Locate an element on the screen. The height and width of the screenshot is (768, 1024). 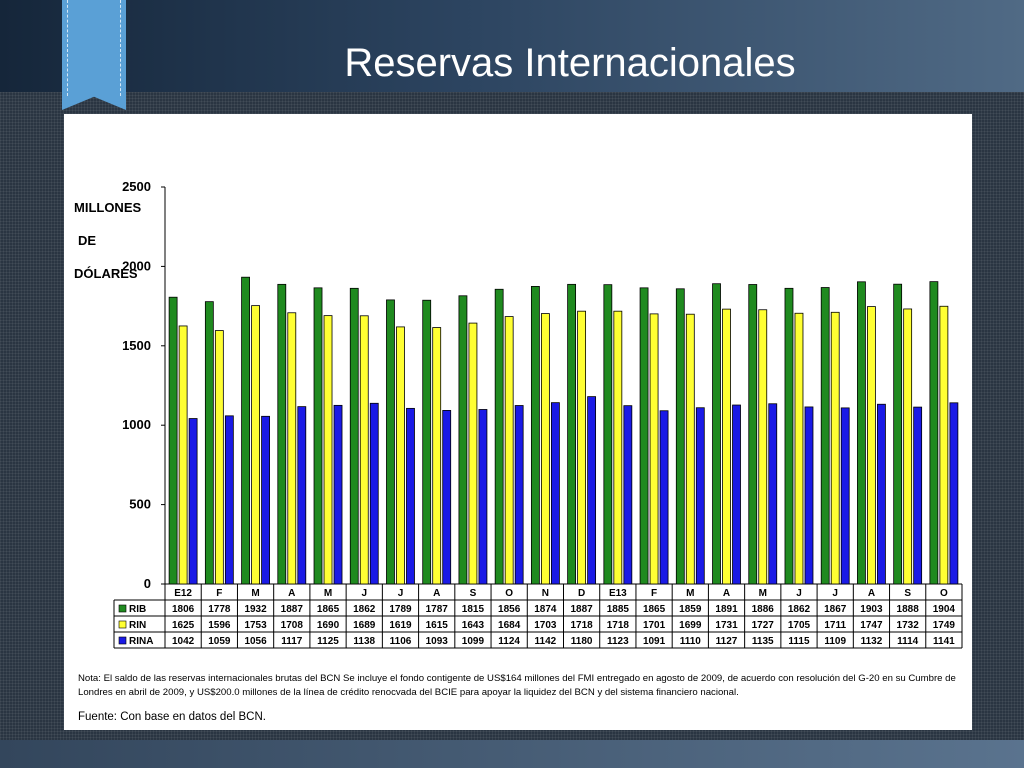
x-tick-label: D is located at coordinates (581, 593).